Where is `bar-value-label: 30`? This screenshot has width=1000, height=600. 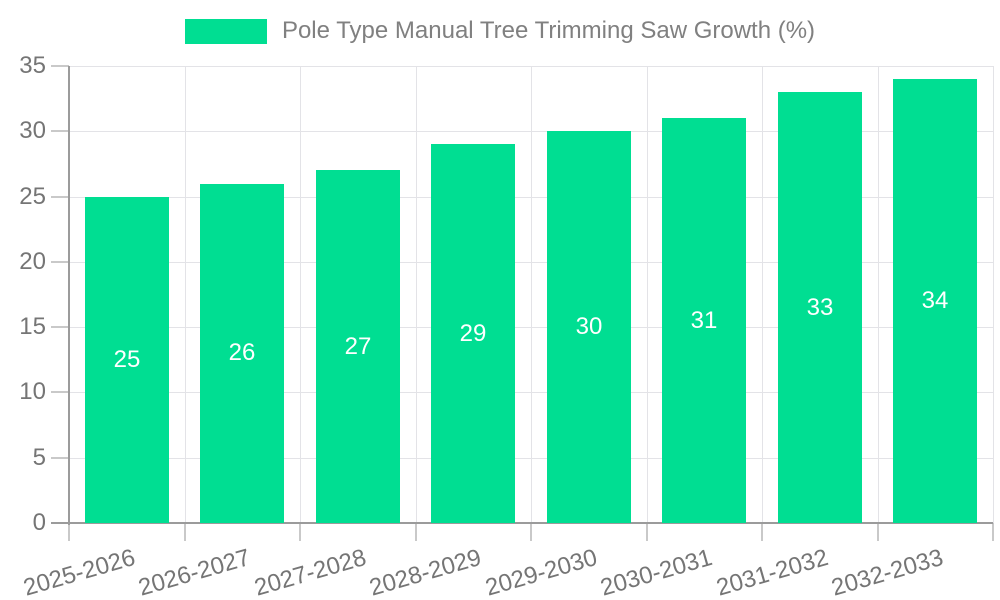
bar-value-label: 30 is located at coordinates (589, 326).